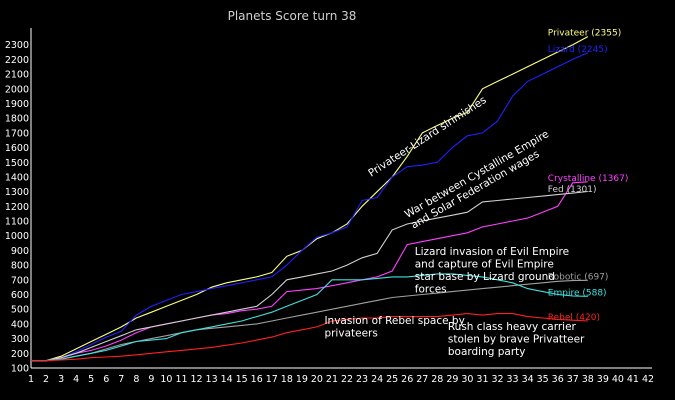 The image size is (675, 400). What do you see at coordinates (17, 163) in the screenshot?
I see `y-tick-label: 1500` at bounding box center [17, 163].